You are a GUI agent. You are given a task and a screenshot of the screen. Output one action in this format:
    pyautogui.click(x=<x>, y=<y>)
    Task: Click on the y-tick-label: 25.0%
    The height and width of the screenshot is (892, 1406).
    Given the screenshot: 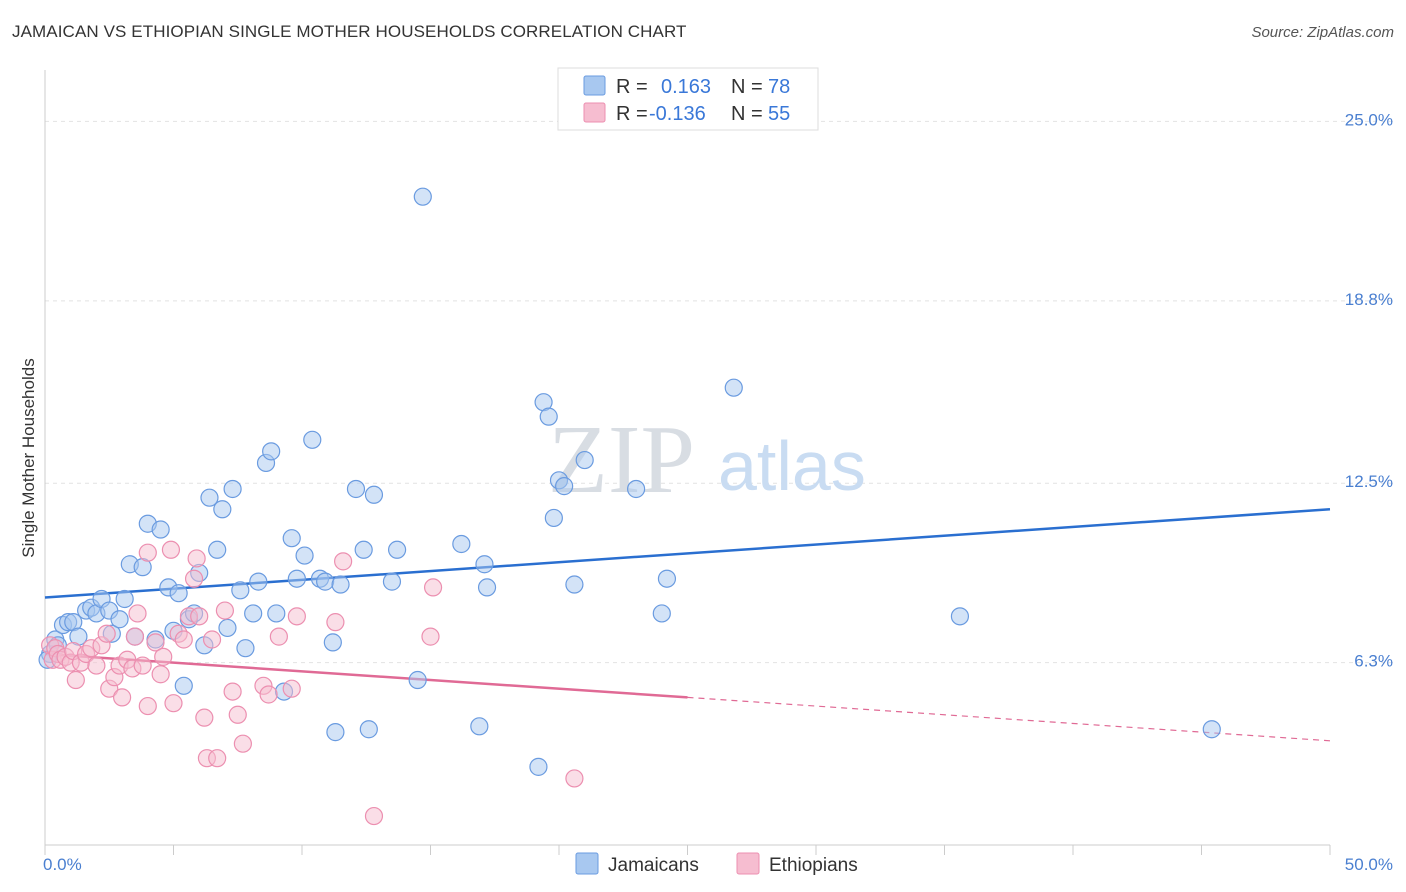 What is the action you would take?
    pyautogui.click(x=1369, y=119)
    